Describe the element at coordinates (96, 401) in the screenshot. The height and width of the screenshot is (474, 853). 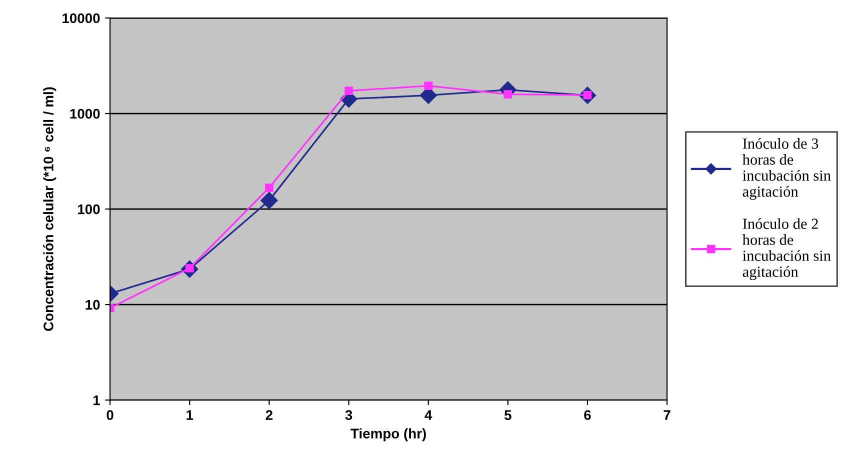
I see `y-tick-label: 1` at that location.